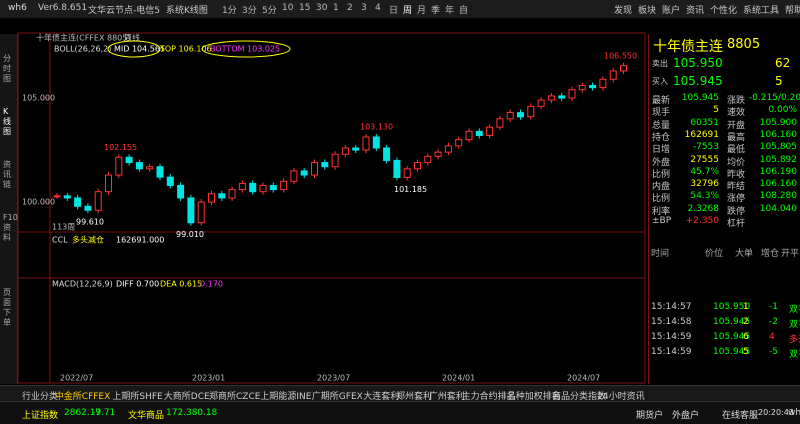  Describe the element at coordinates (705, 147) in the screenshot. I see `field-value: -7553` at that location.